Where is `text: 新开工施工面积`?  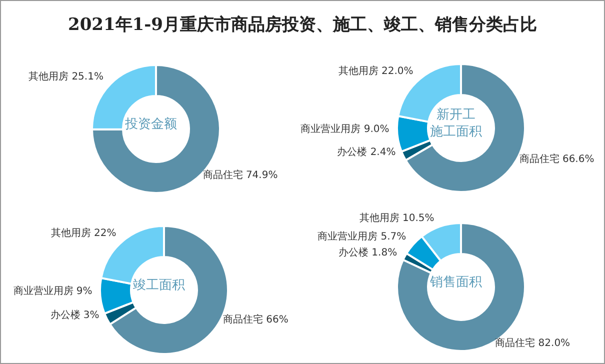
text: 新开工施工面积 is located at coordinates (456, 123).